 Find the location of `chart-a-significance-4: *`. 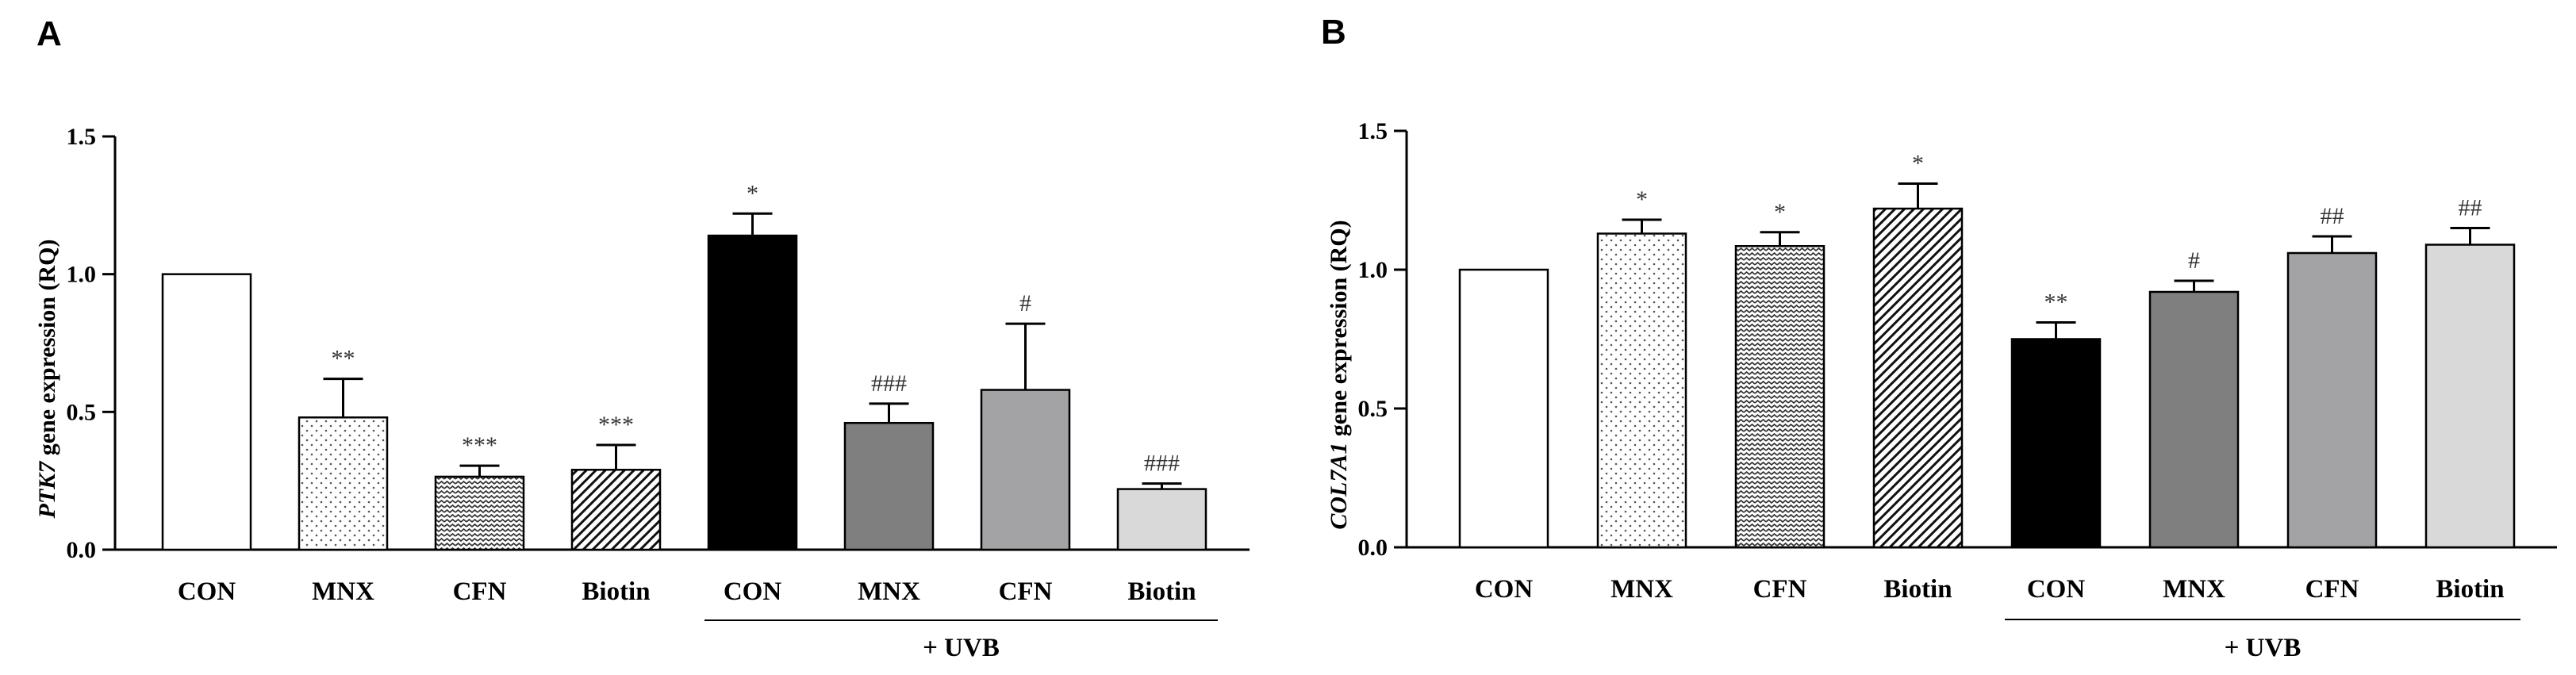

chart-a-significance-4: * is located at coordinates (752, 193).